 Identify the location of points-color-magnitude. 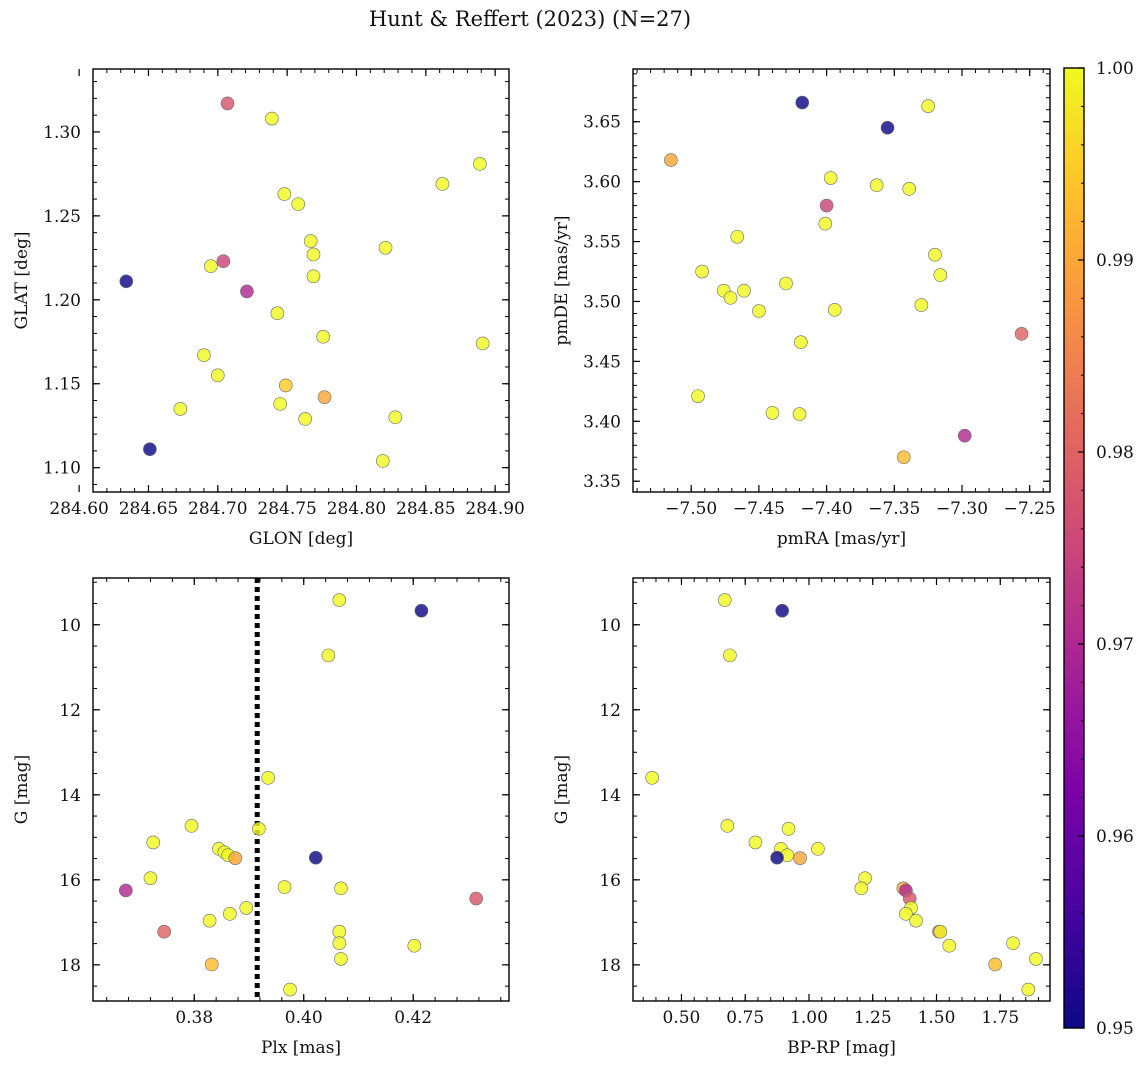
(844, 795).